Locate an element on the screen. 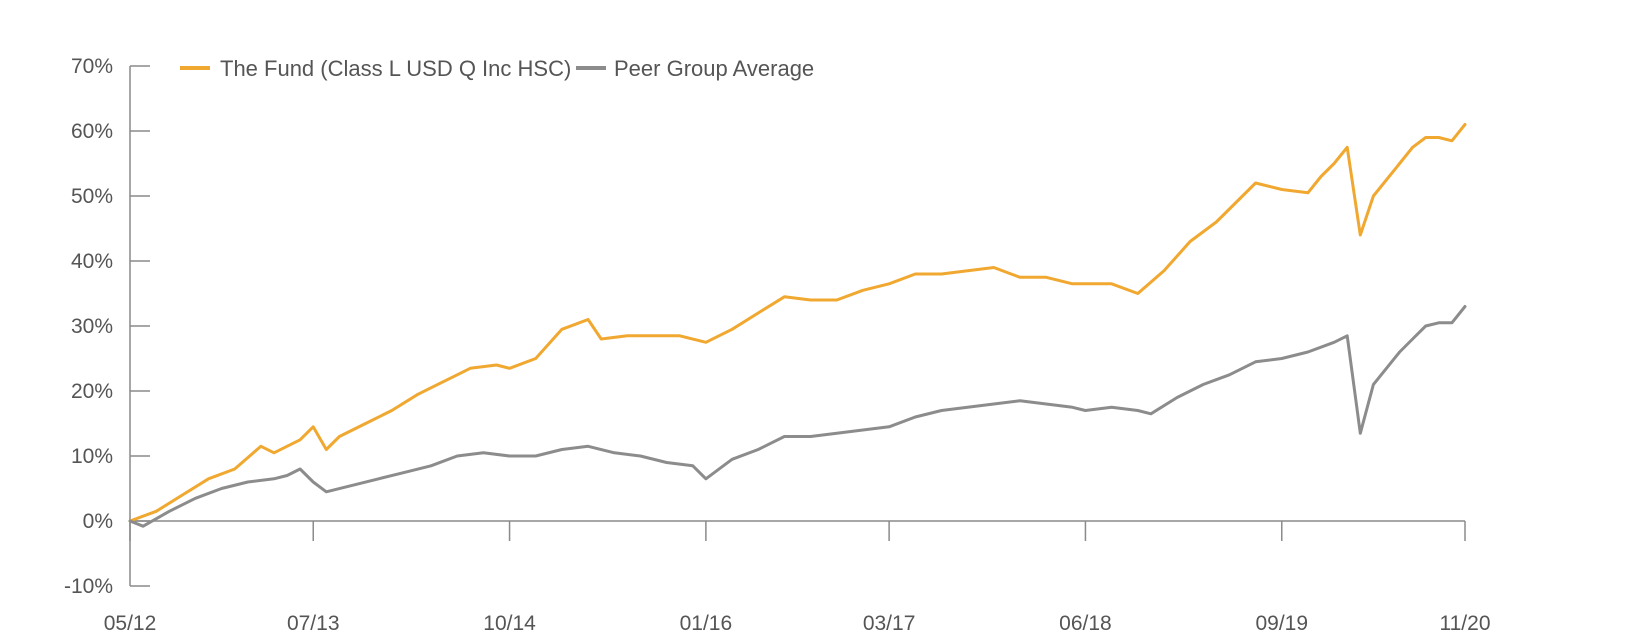  y-tick-label: 70% is located at coordinates (92, 66).